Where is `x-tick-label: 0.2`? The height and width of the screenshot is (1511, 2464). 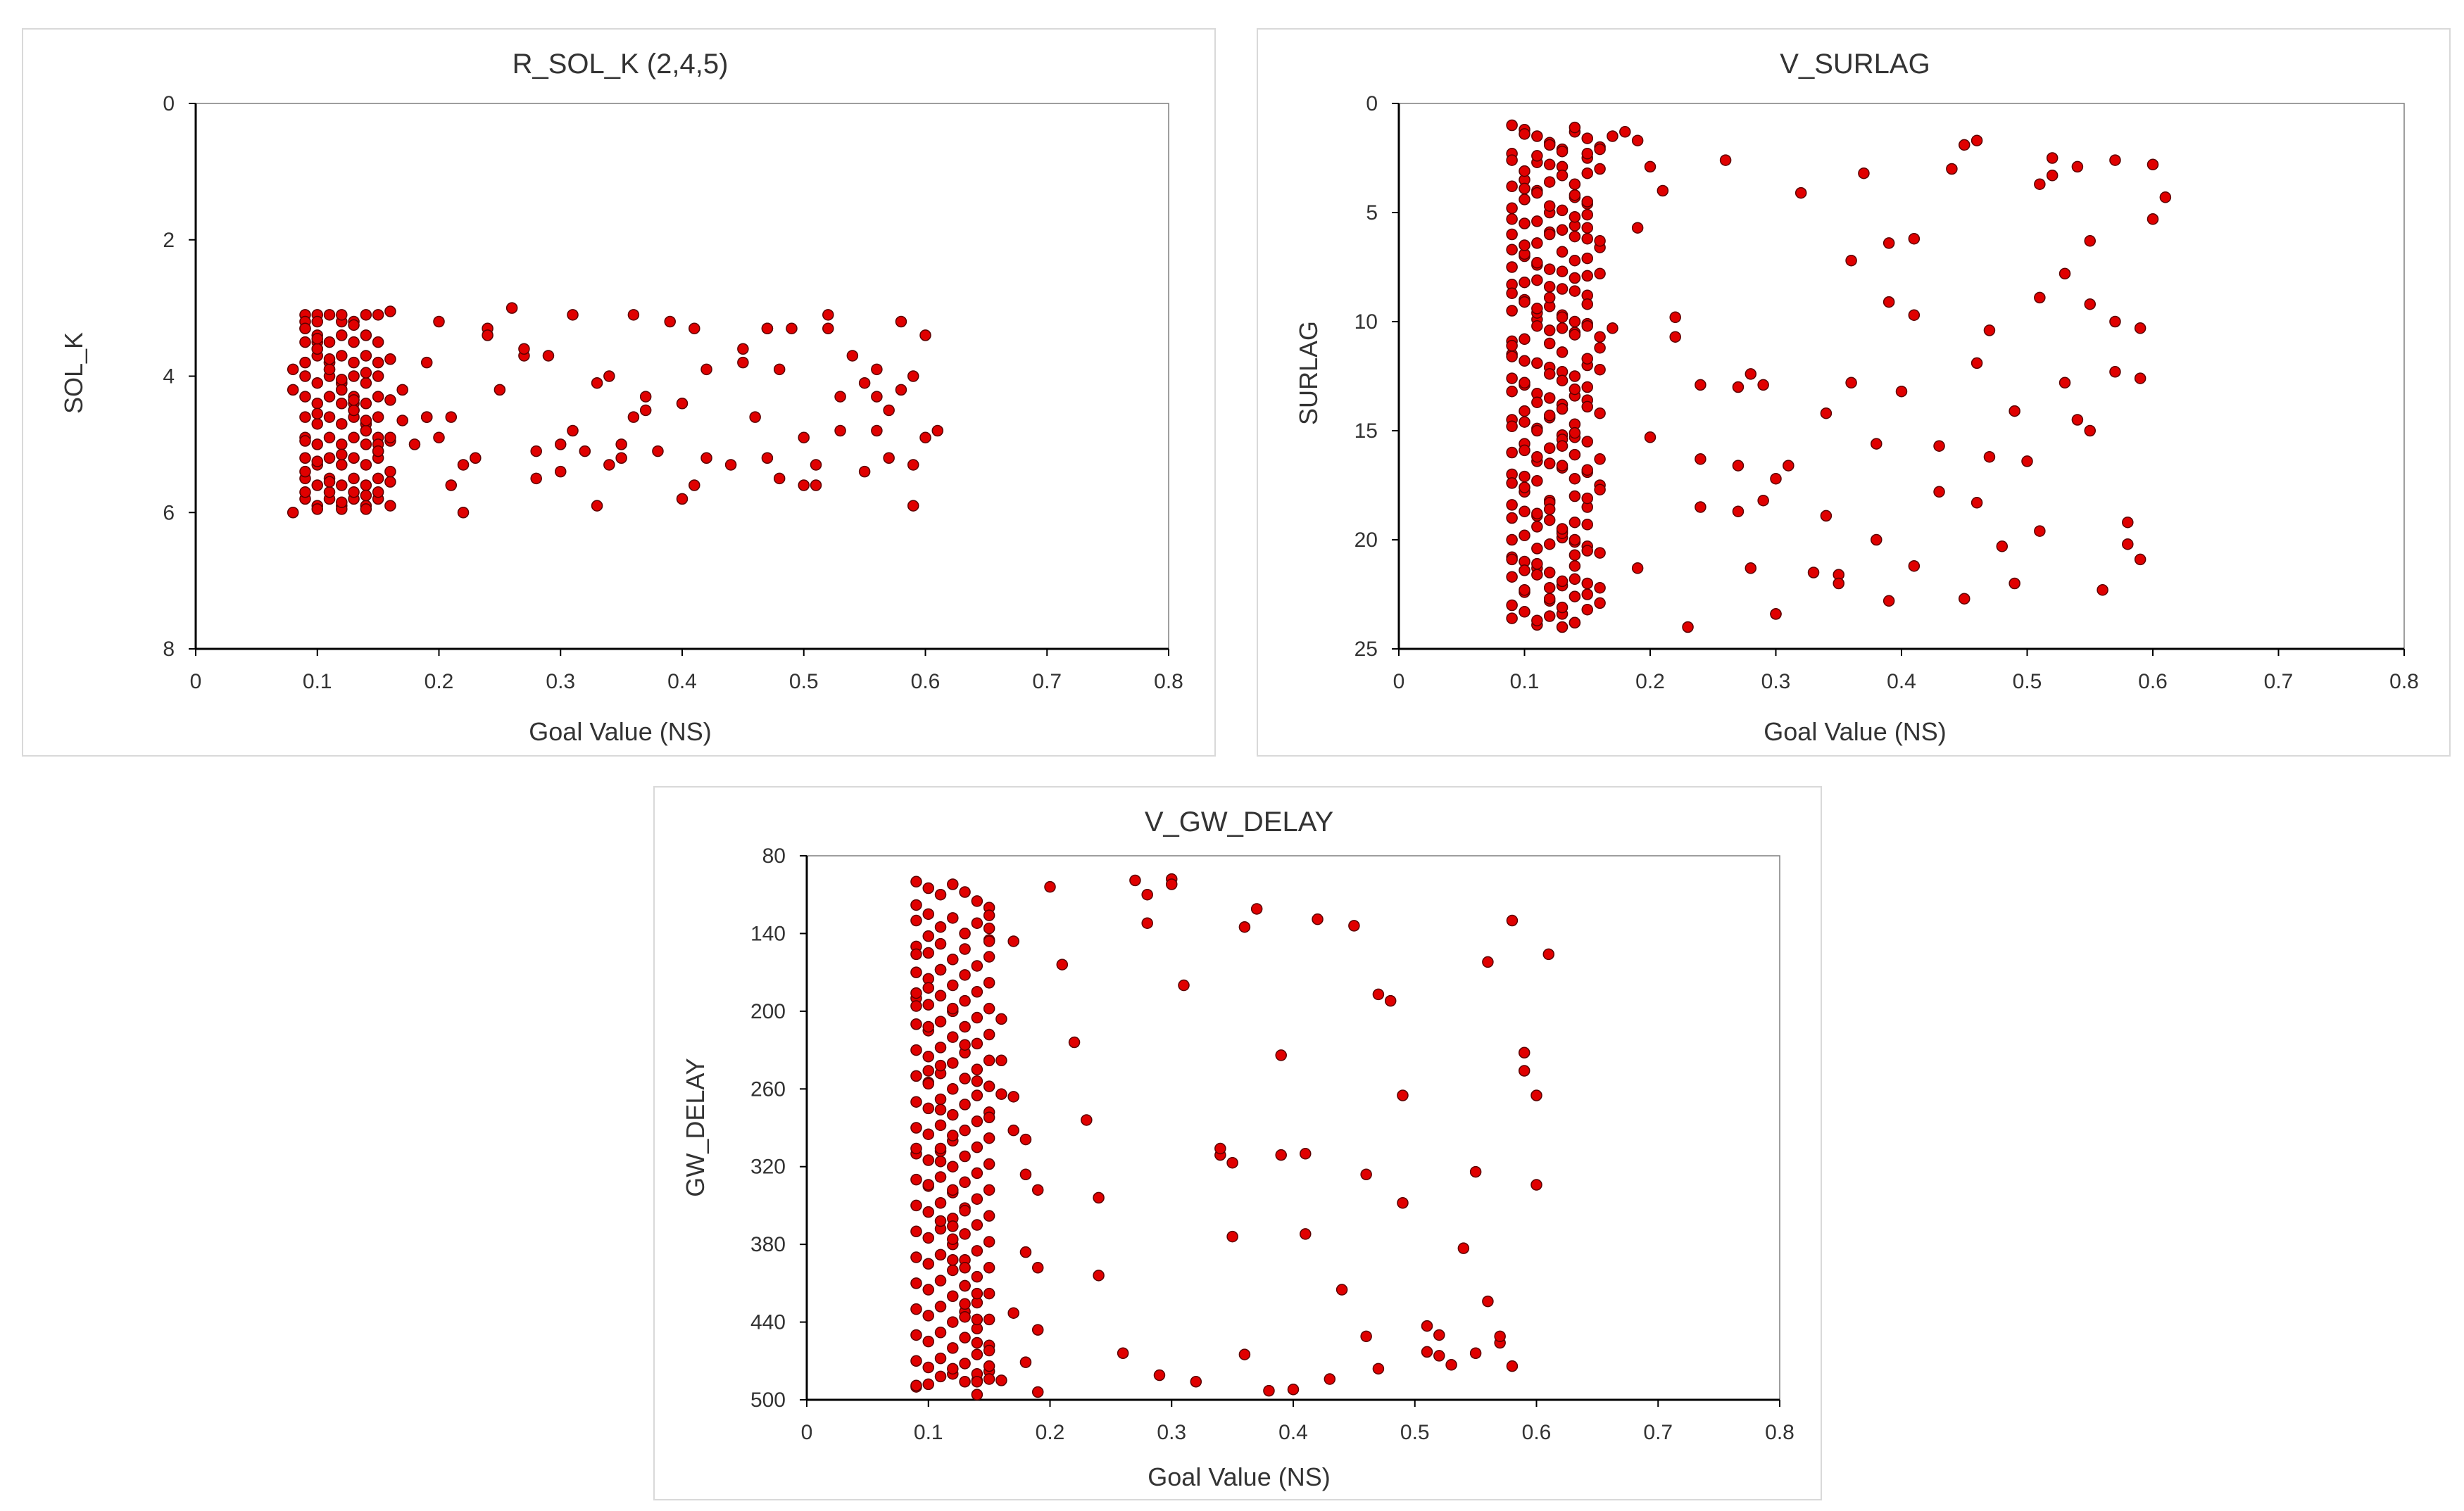
x-tick-label: 0.2 is located at coordinates (1650, 681).